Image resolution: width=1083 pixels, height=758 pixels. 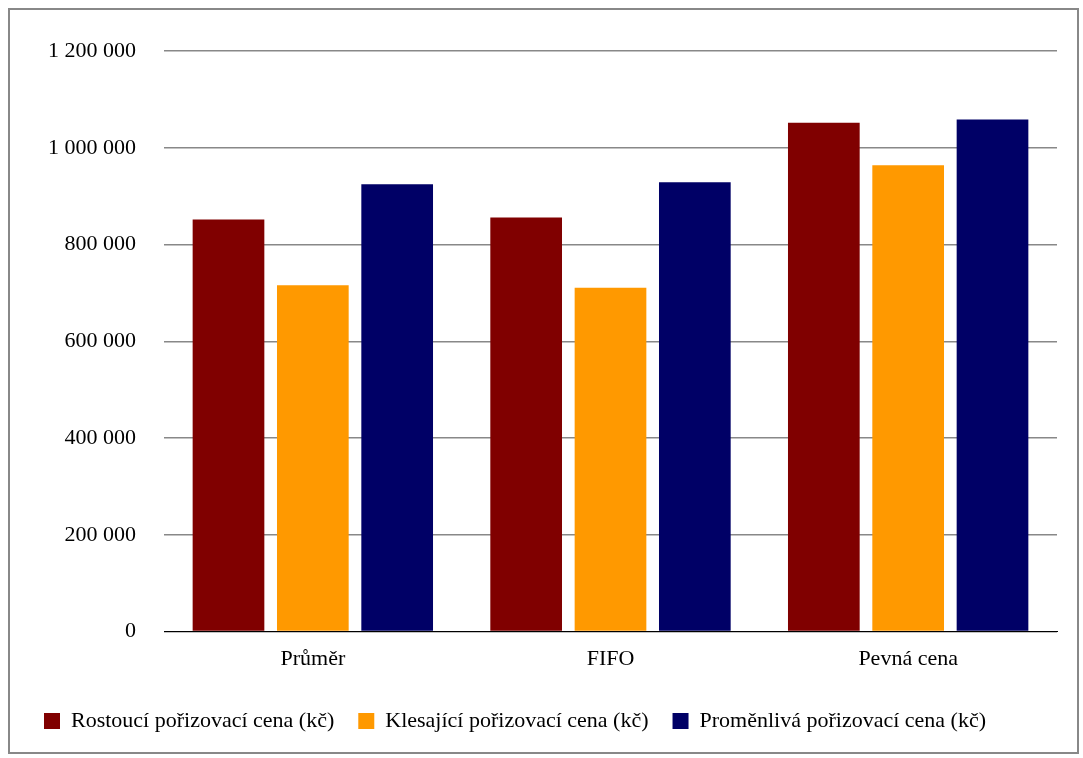 What do you see at coordinates (100, 243) in the screenshot?
I see `y-tick-label: 800 000` at bounding box center [100, 243].